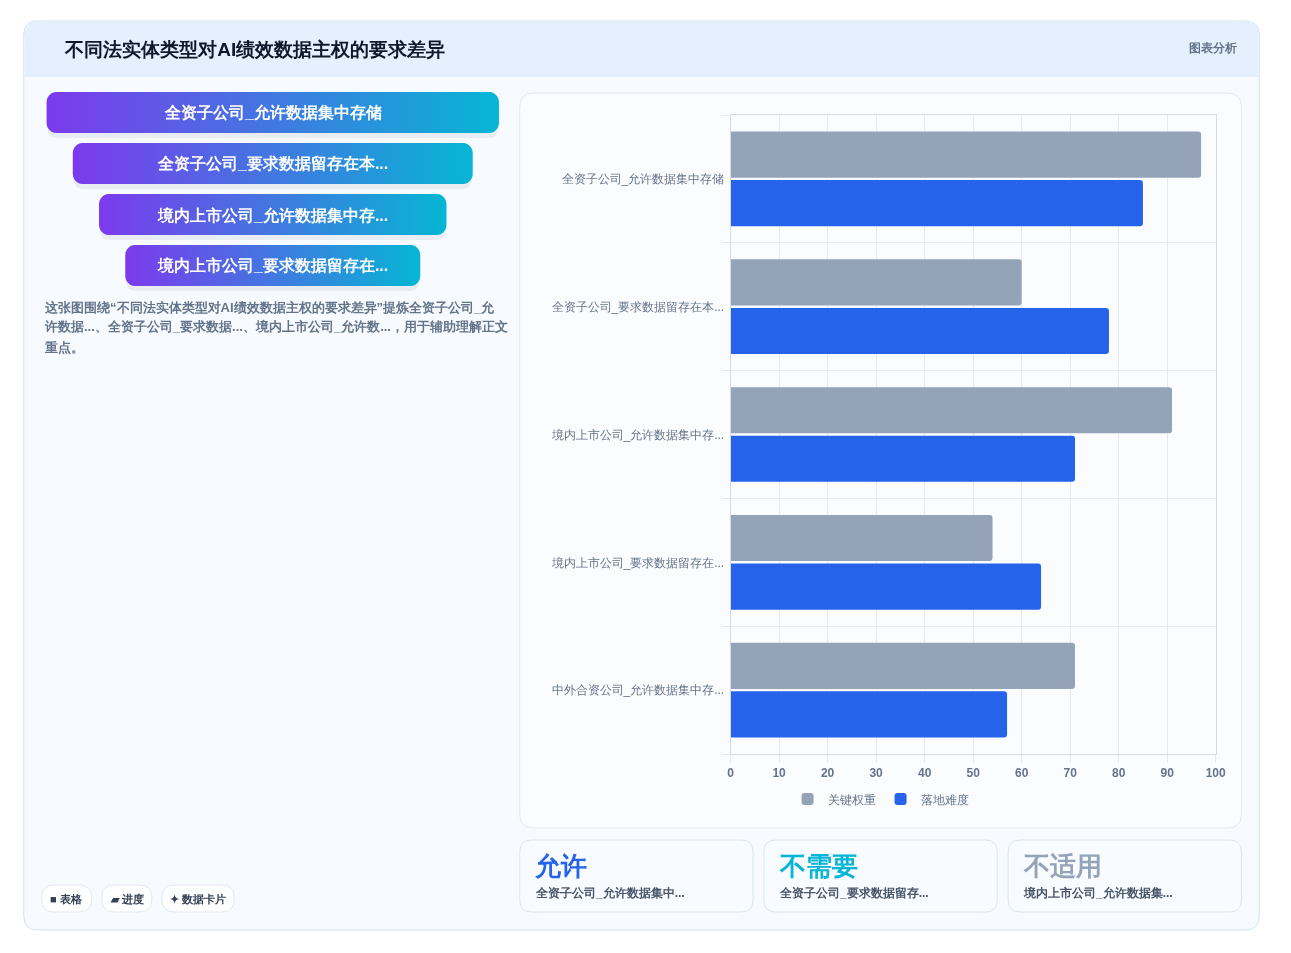 The height and width of the screenshot is (953, 1291). I want to click on y-tick-label: 全资子公司_允许数据集中存储, so click(643, 179).